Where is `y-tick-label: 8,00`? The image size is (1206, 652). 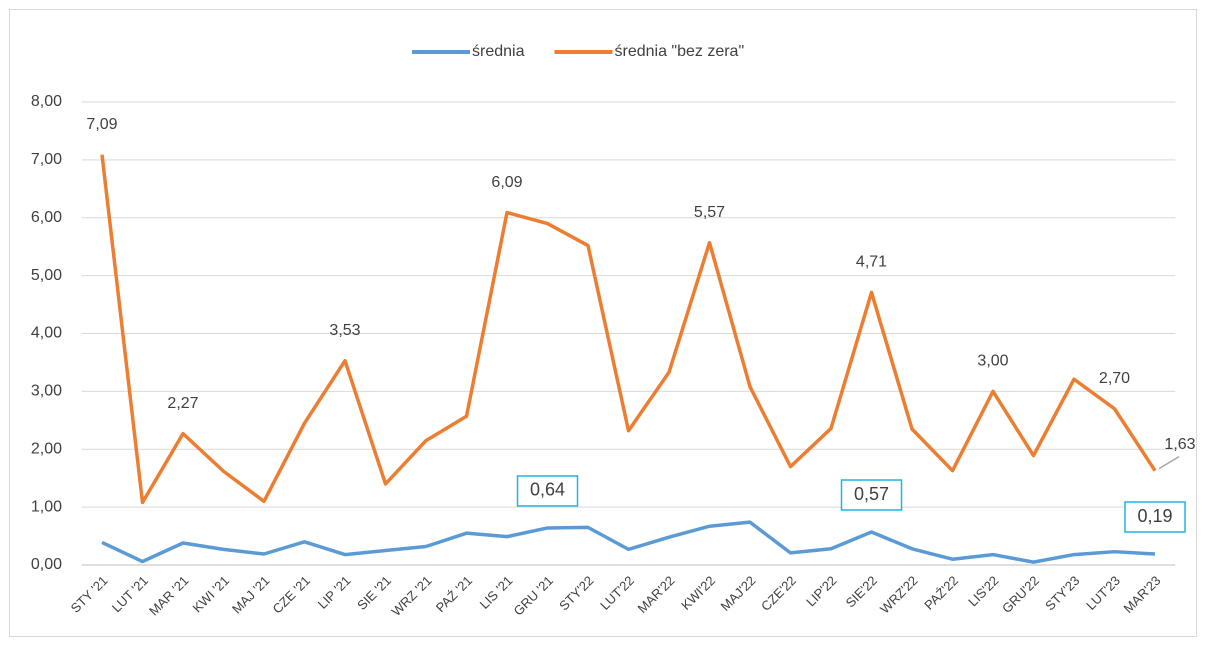
y-tick-label: 8,00 is located at coordinates (46, 101).